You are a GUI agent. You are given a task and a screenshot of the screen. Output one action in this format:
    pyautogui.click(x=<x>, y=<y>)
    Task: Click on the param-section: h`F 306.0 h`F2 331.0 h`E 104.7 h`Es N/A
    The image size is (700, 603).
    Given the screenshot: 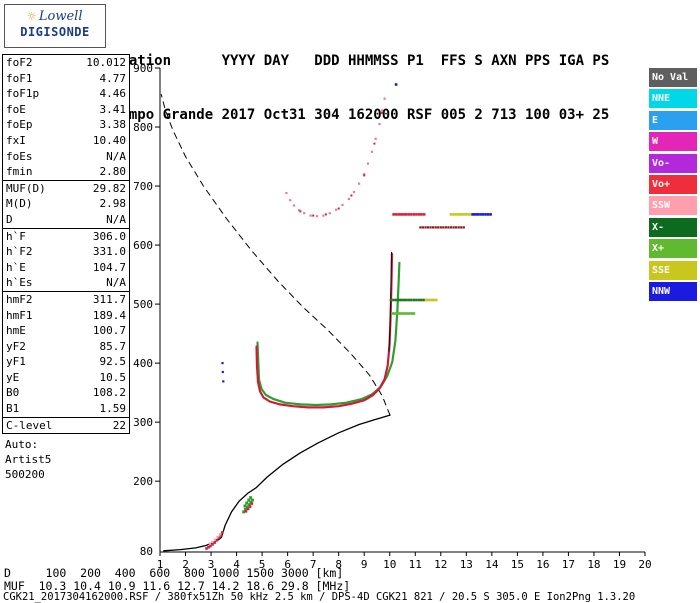 What is the action you would take?
    pyautogui.click(x=66, y=259)
    